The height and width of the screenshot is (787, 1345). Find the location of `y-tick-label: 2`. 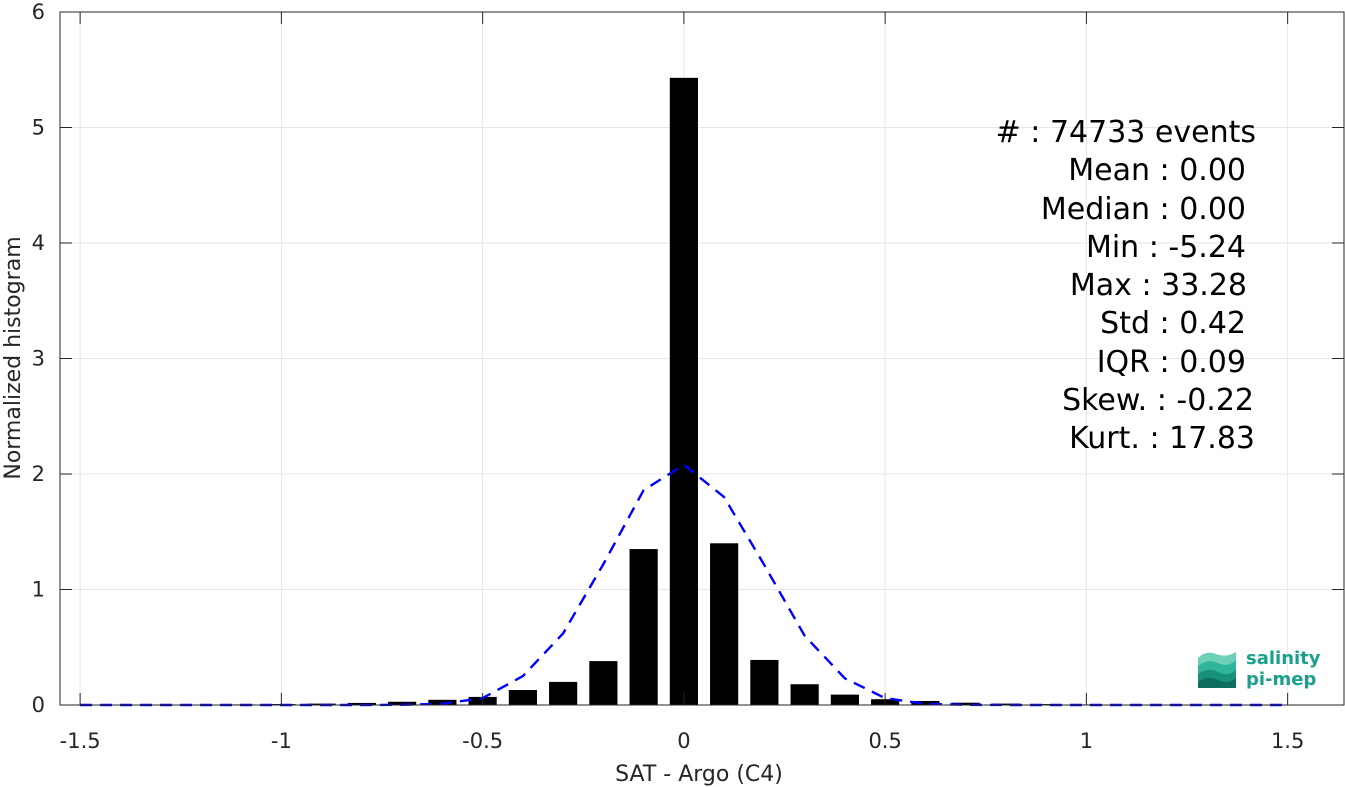

y-tick-label: 2 is located at coordinates (38, 474).